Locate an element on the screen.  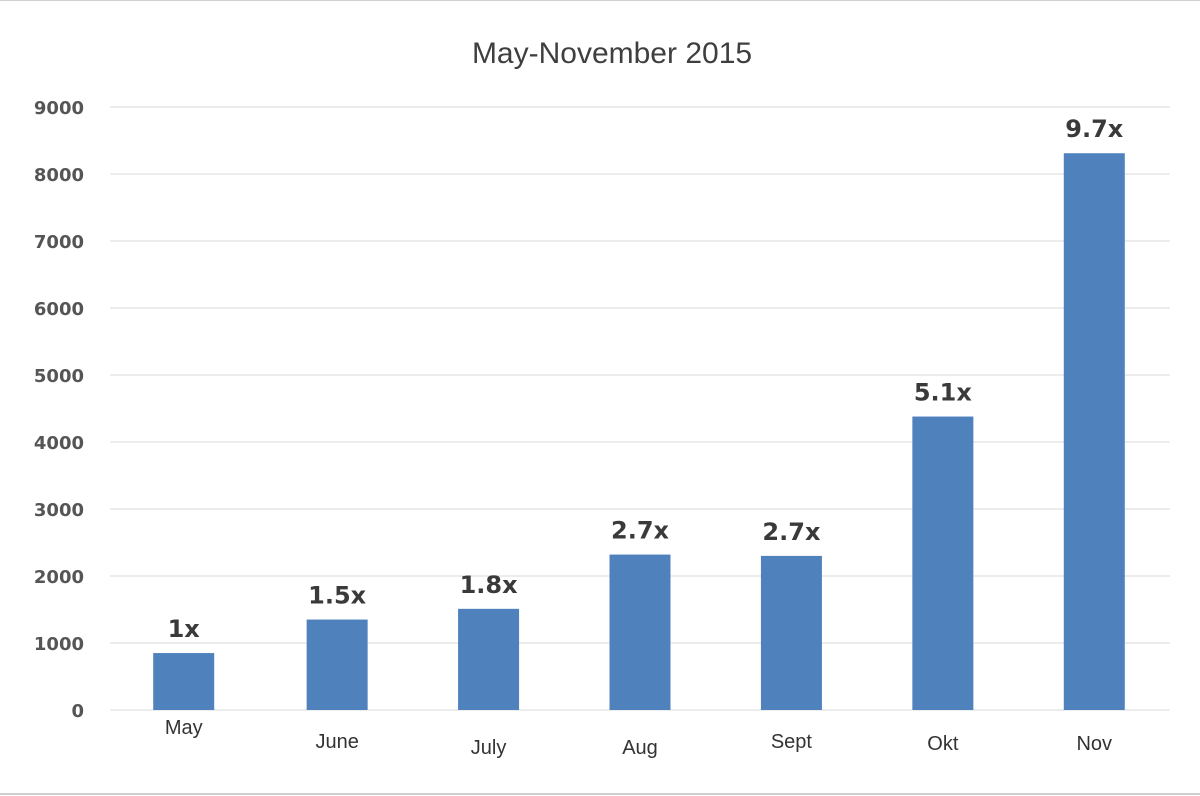
y-tick-label: 9000 is located at coordinates (59, 108).